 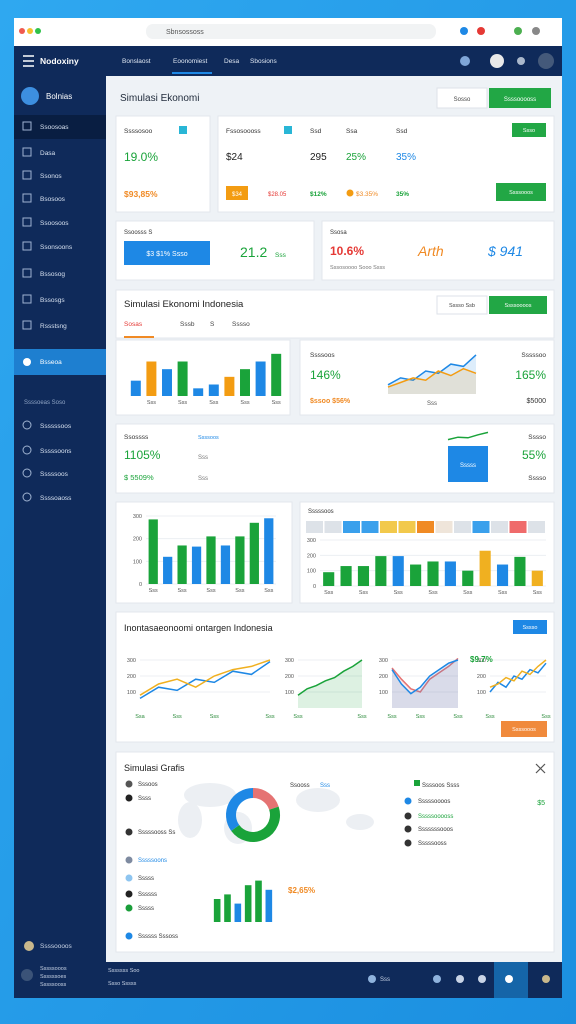 I want to click on nav-link: Eoonomiest, so click(x=190, y=61).